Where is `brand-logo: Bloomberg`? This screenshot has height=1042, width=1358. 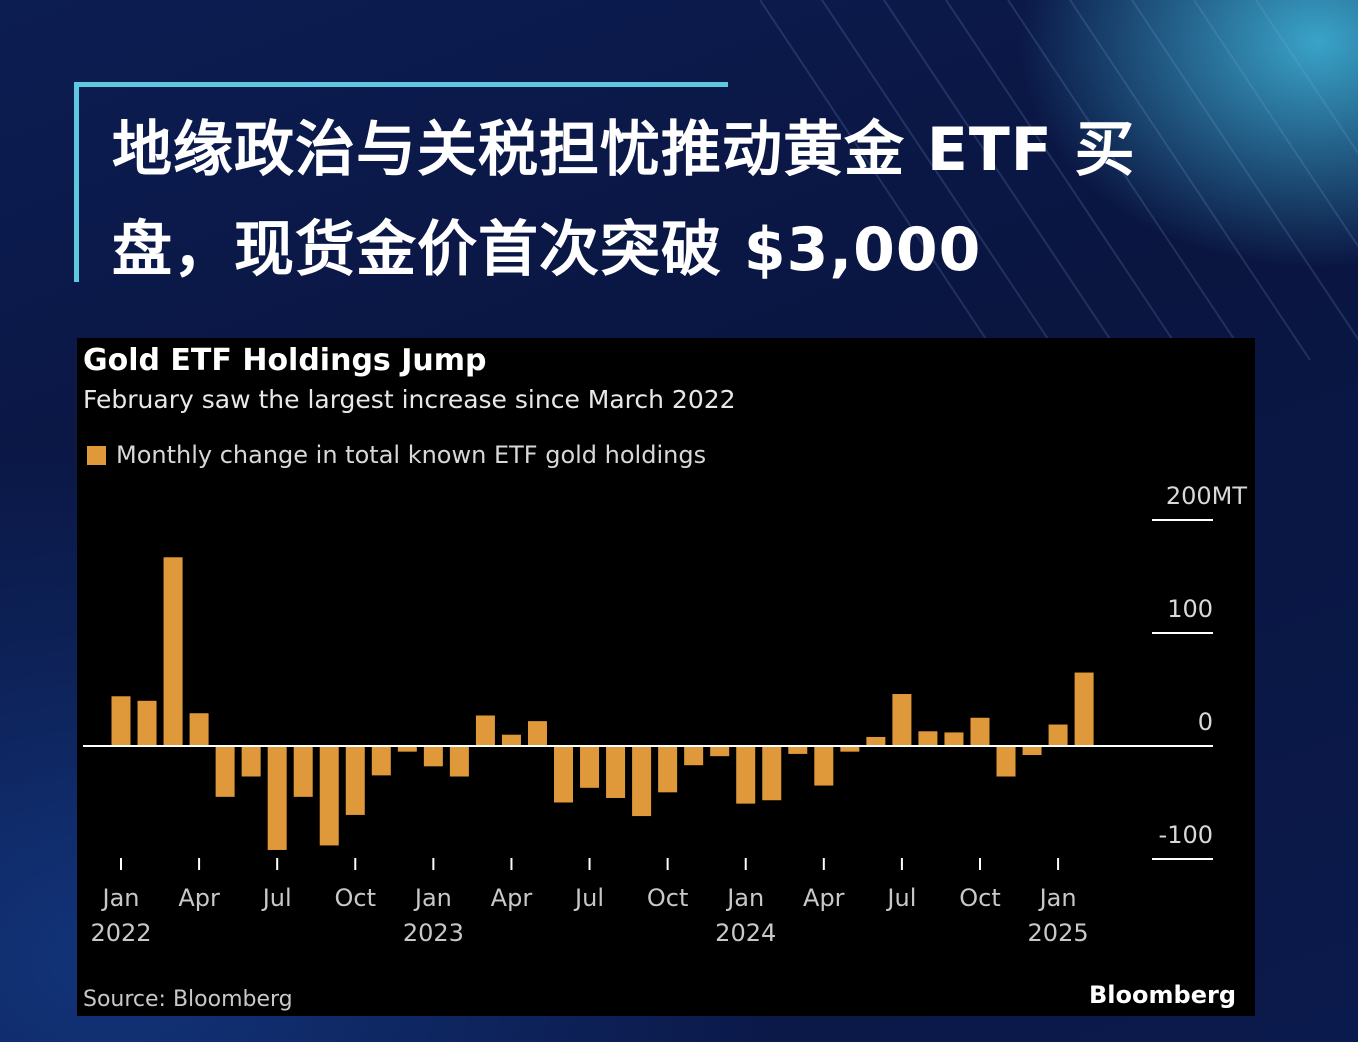
brand-logo: Bloomberg is located at coordinates (1162, 995).